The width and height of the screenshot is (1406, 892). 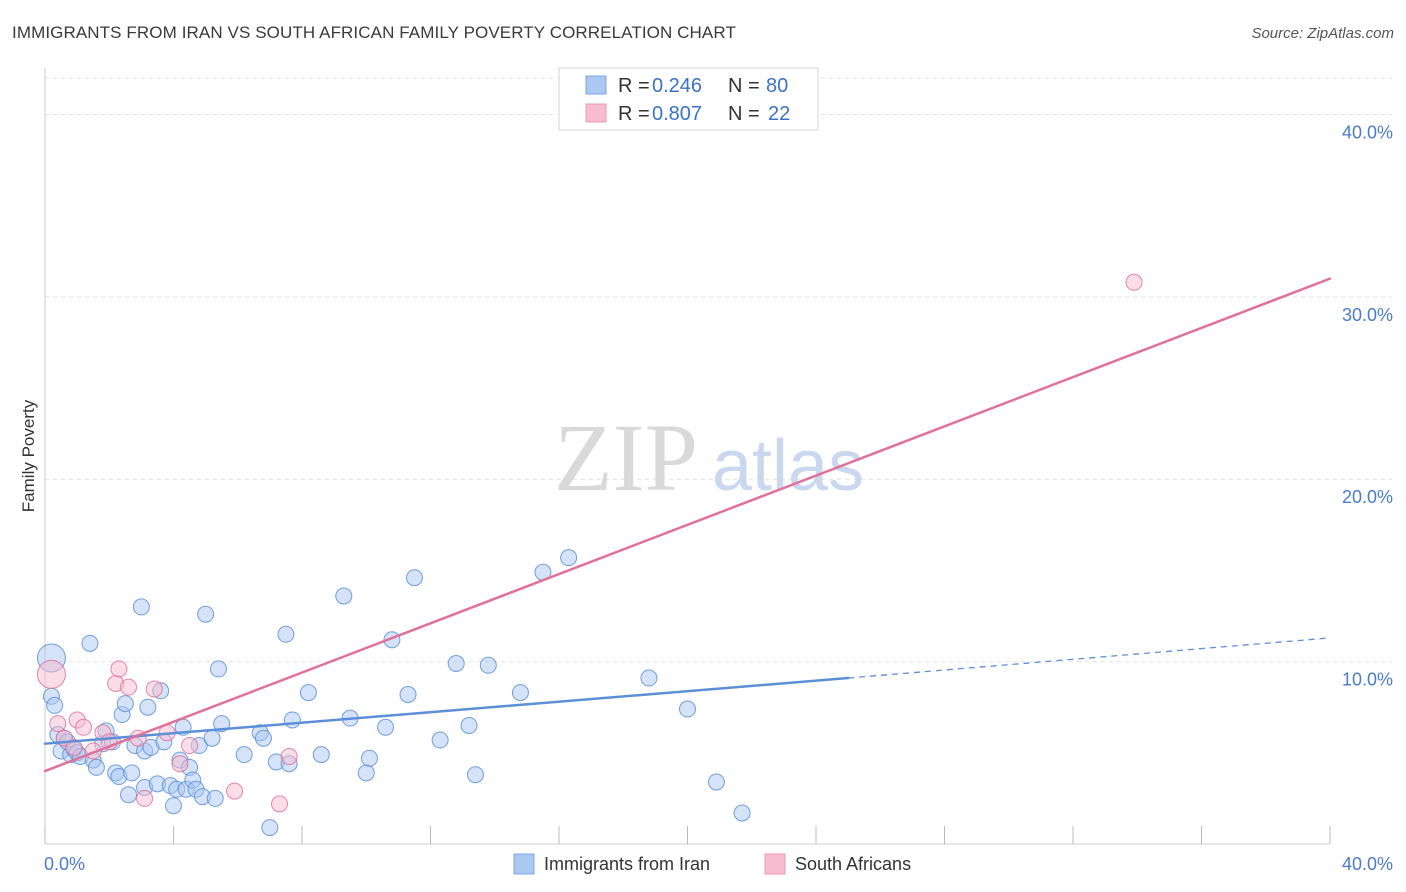 What do you see at coordinates (596, 113) in the screenshot?
I see `legend-swatch-south-africans` at bounding box center [596, 113].